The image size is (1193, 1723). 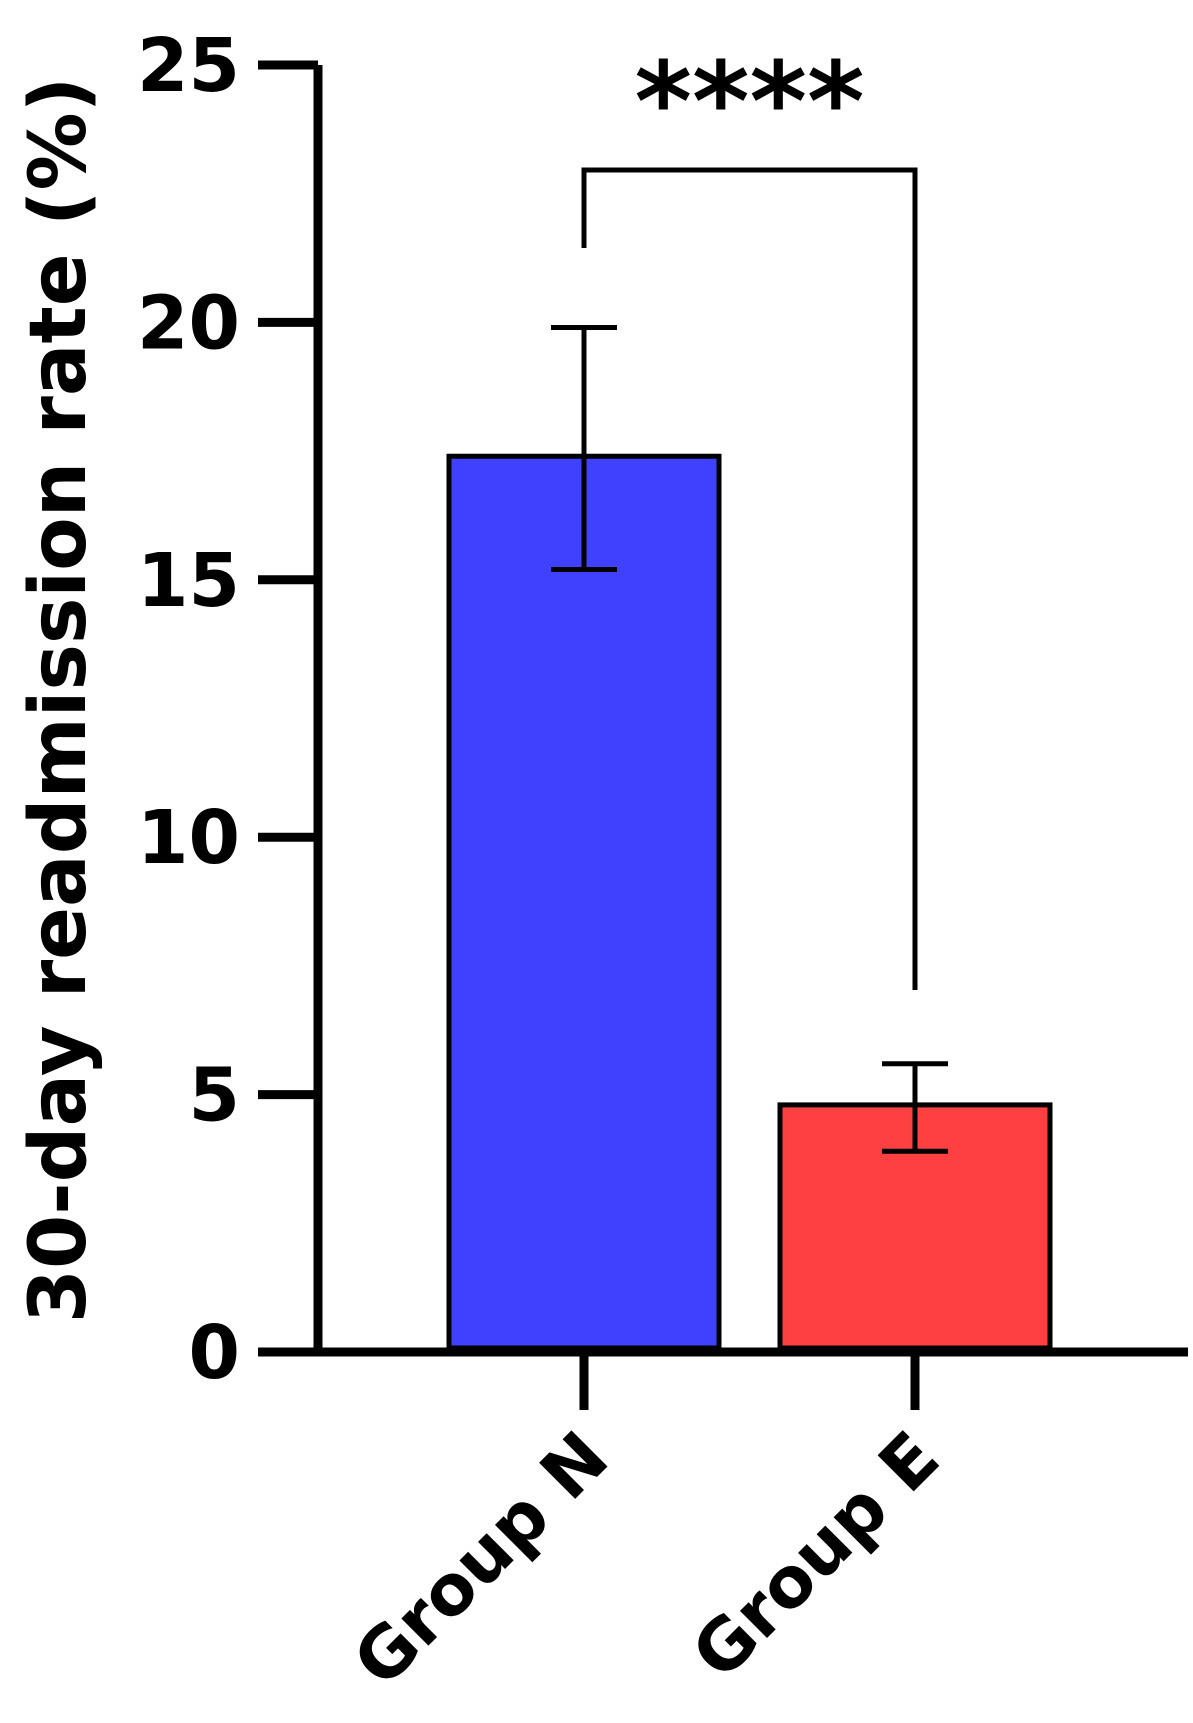 I want to click on y-ticks: 0 5 10 15 20 25, so click(x=227, y=709).